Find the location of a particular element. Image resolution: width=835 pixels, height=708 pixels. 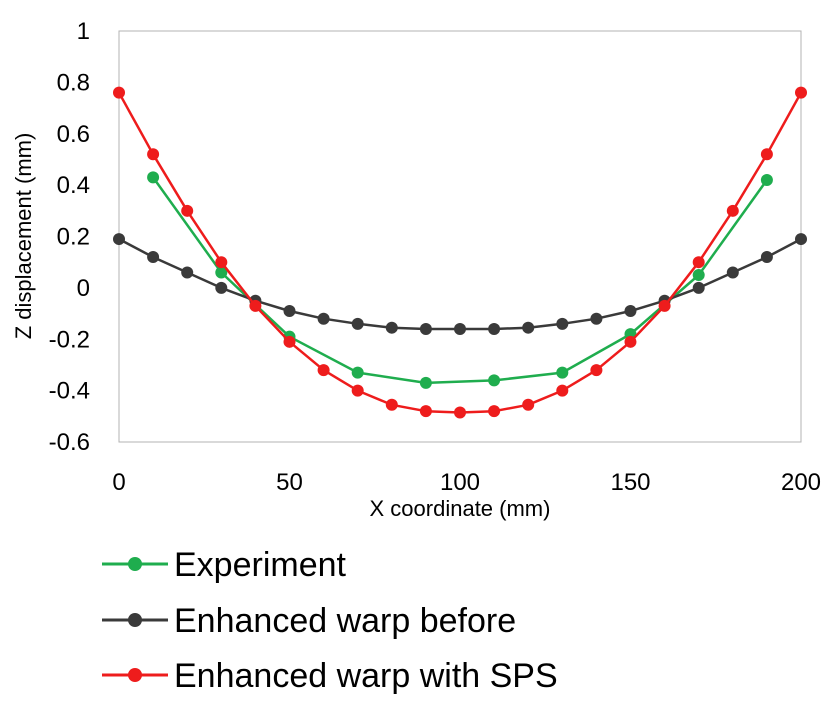

legend-label: Enhanced warp with SPS is located at coordinates (366, 676).